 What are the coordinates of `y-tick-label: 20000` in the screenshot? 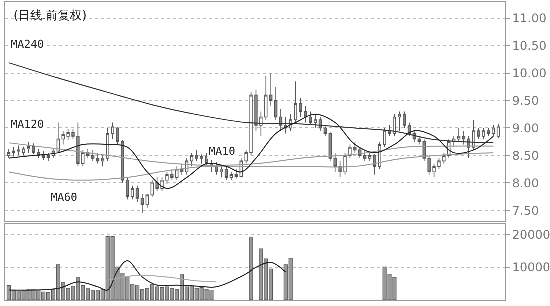 It's located at (531, 235).